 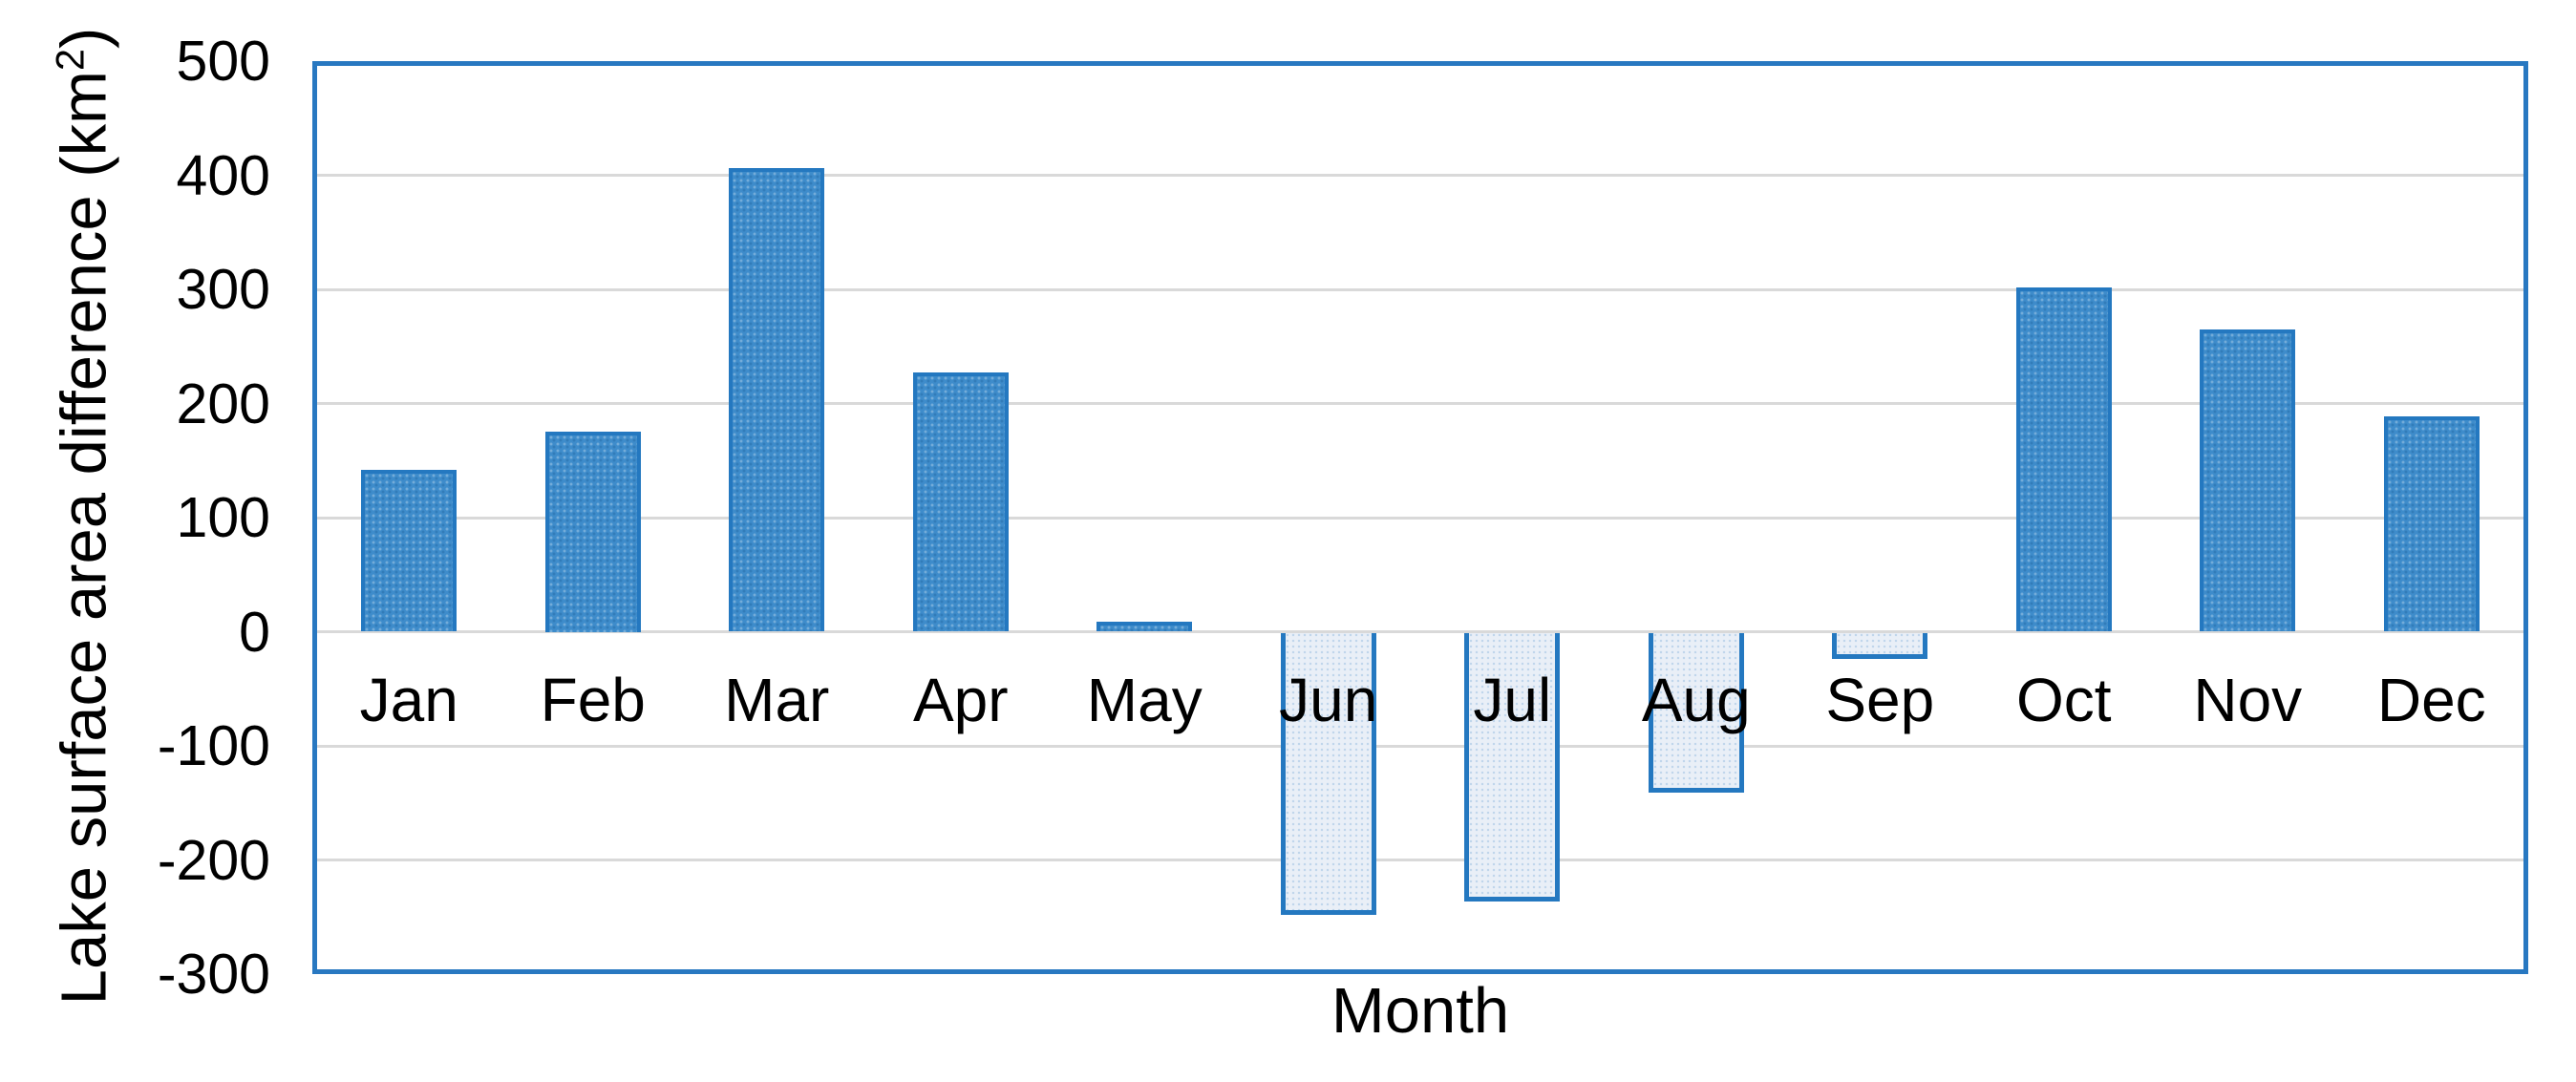 I want to click on bar-dec, so click(x=2432, y=523).